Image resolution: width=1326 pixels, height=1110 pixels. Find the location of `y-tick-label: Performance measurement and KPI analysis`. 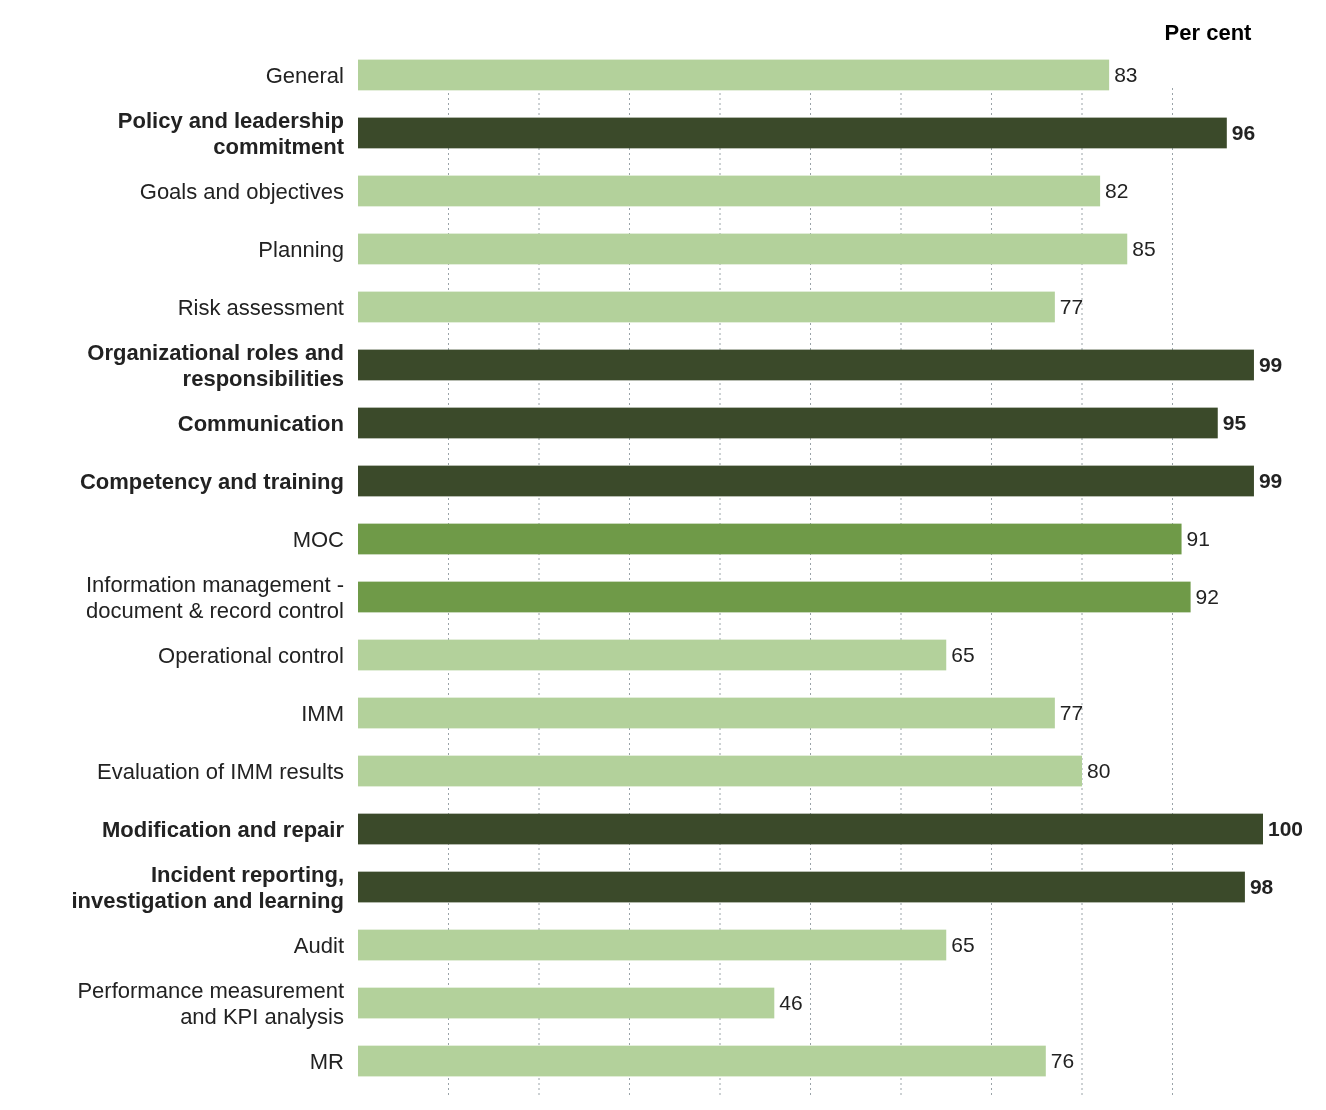

y-tick-label: Performance measurement and KPI analysis is located at coordinates (210, 1003).